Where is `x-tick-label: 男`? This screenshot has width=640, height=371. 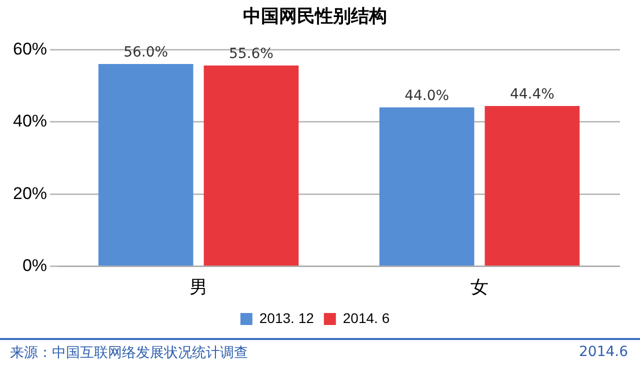 x-tick-label: 男 is located at coordinates (199, 287).